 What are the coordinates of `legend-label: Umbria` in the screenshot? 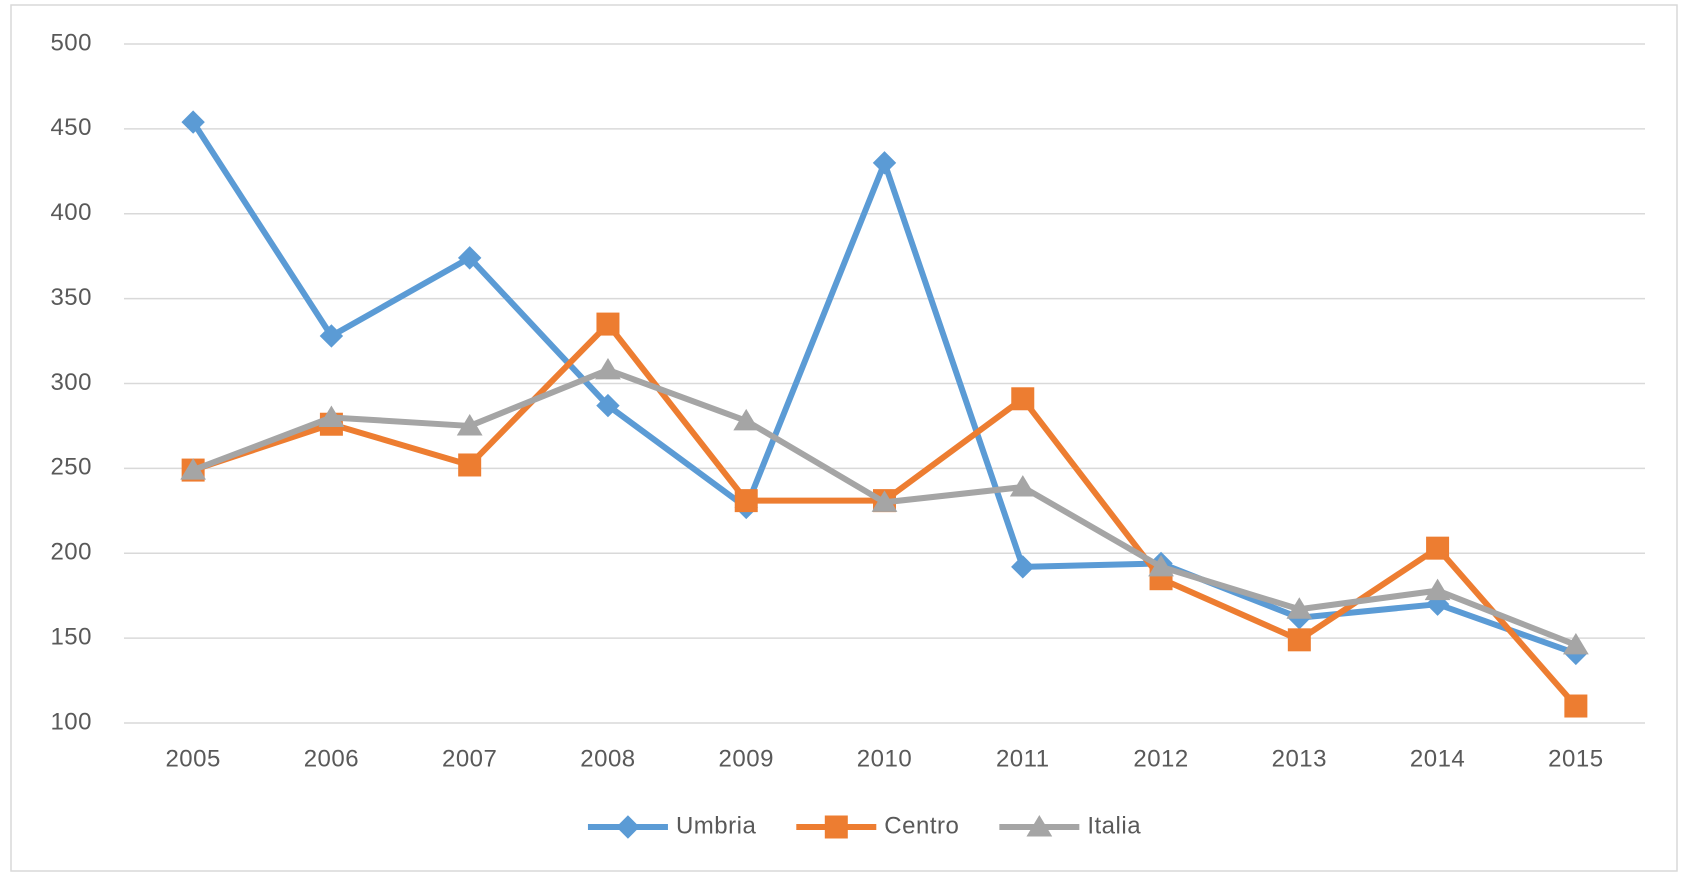 It's located at (716, 825).